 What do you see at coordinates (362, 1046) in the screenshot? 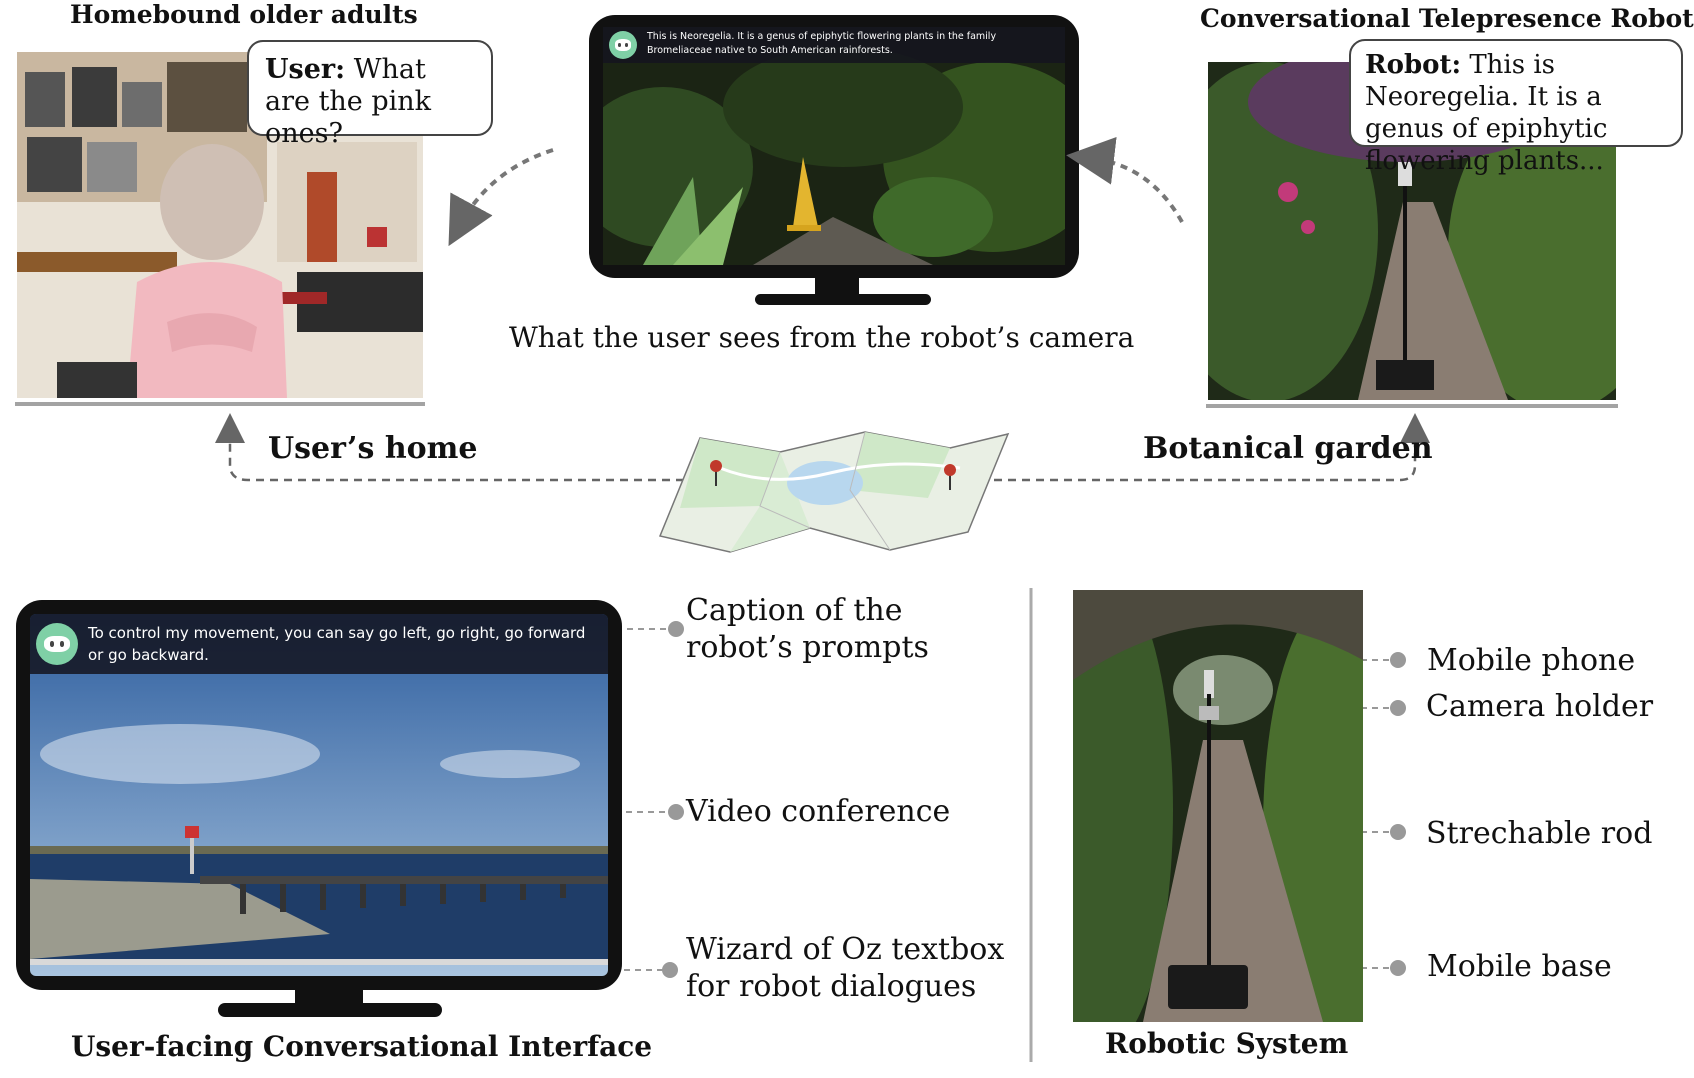
I see `interface-title: User-facing Conversational Interface` at bounding box center [362, 1046].